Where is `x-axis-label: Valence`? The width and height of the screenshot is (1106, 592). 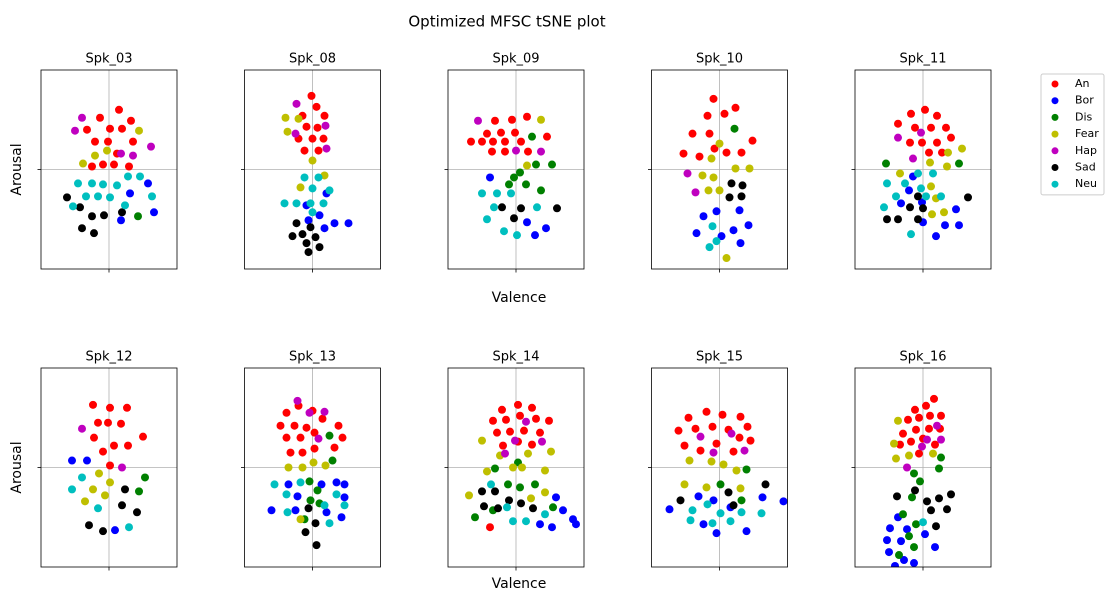
x-axis-label: Valence is located at coordinates (519, 298).